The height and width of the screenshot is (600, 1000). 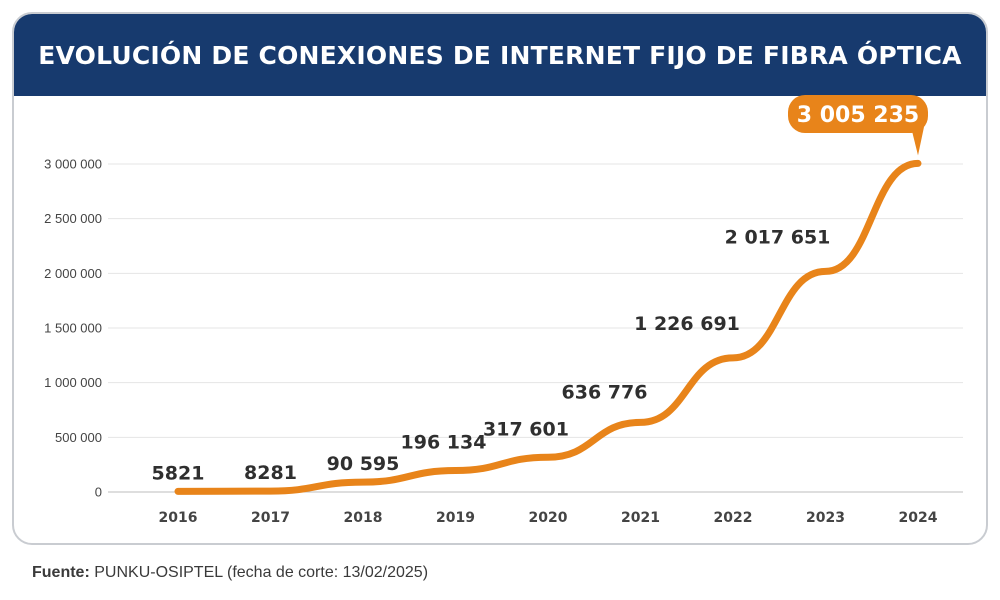 I want to click on x-tick-label: 2016, so click(x=178, y=518).